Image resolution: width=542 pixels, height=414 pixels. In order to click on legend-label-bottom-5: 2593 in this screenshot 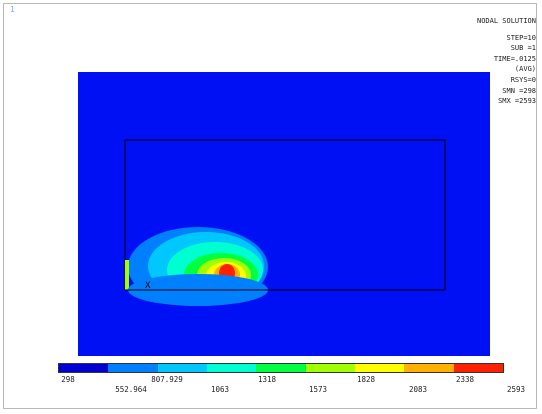, I will do `click(516, 389)`.